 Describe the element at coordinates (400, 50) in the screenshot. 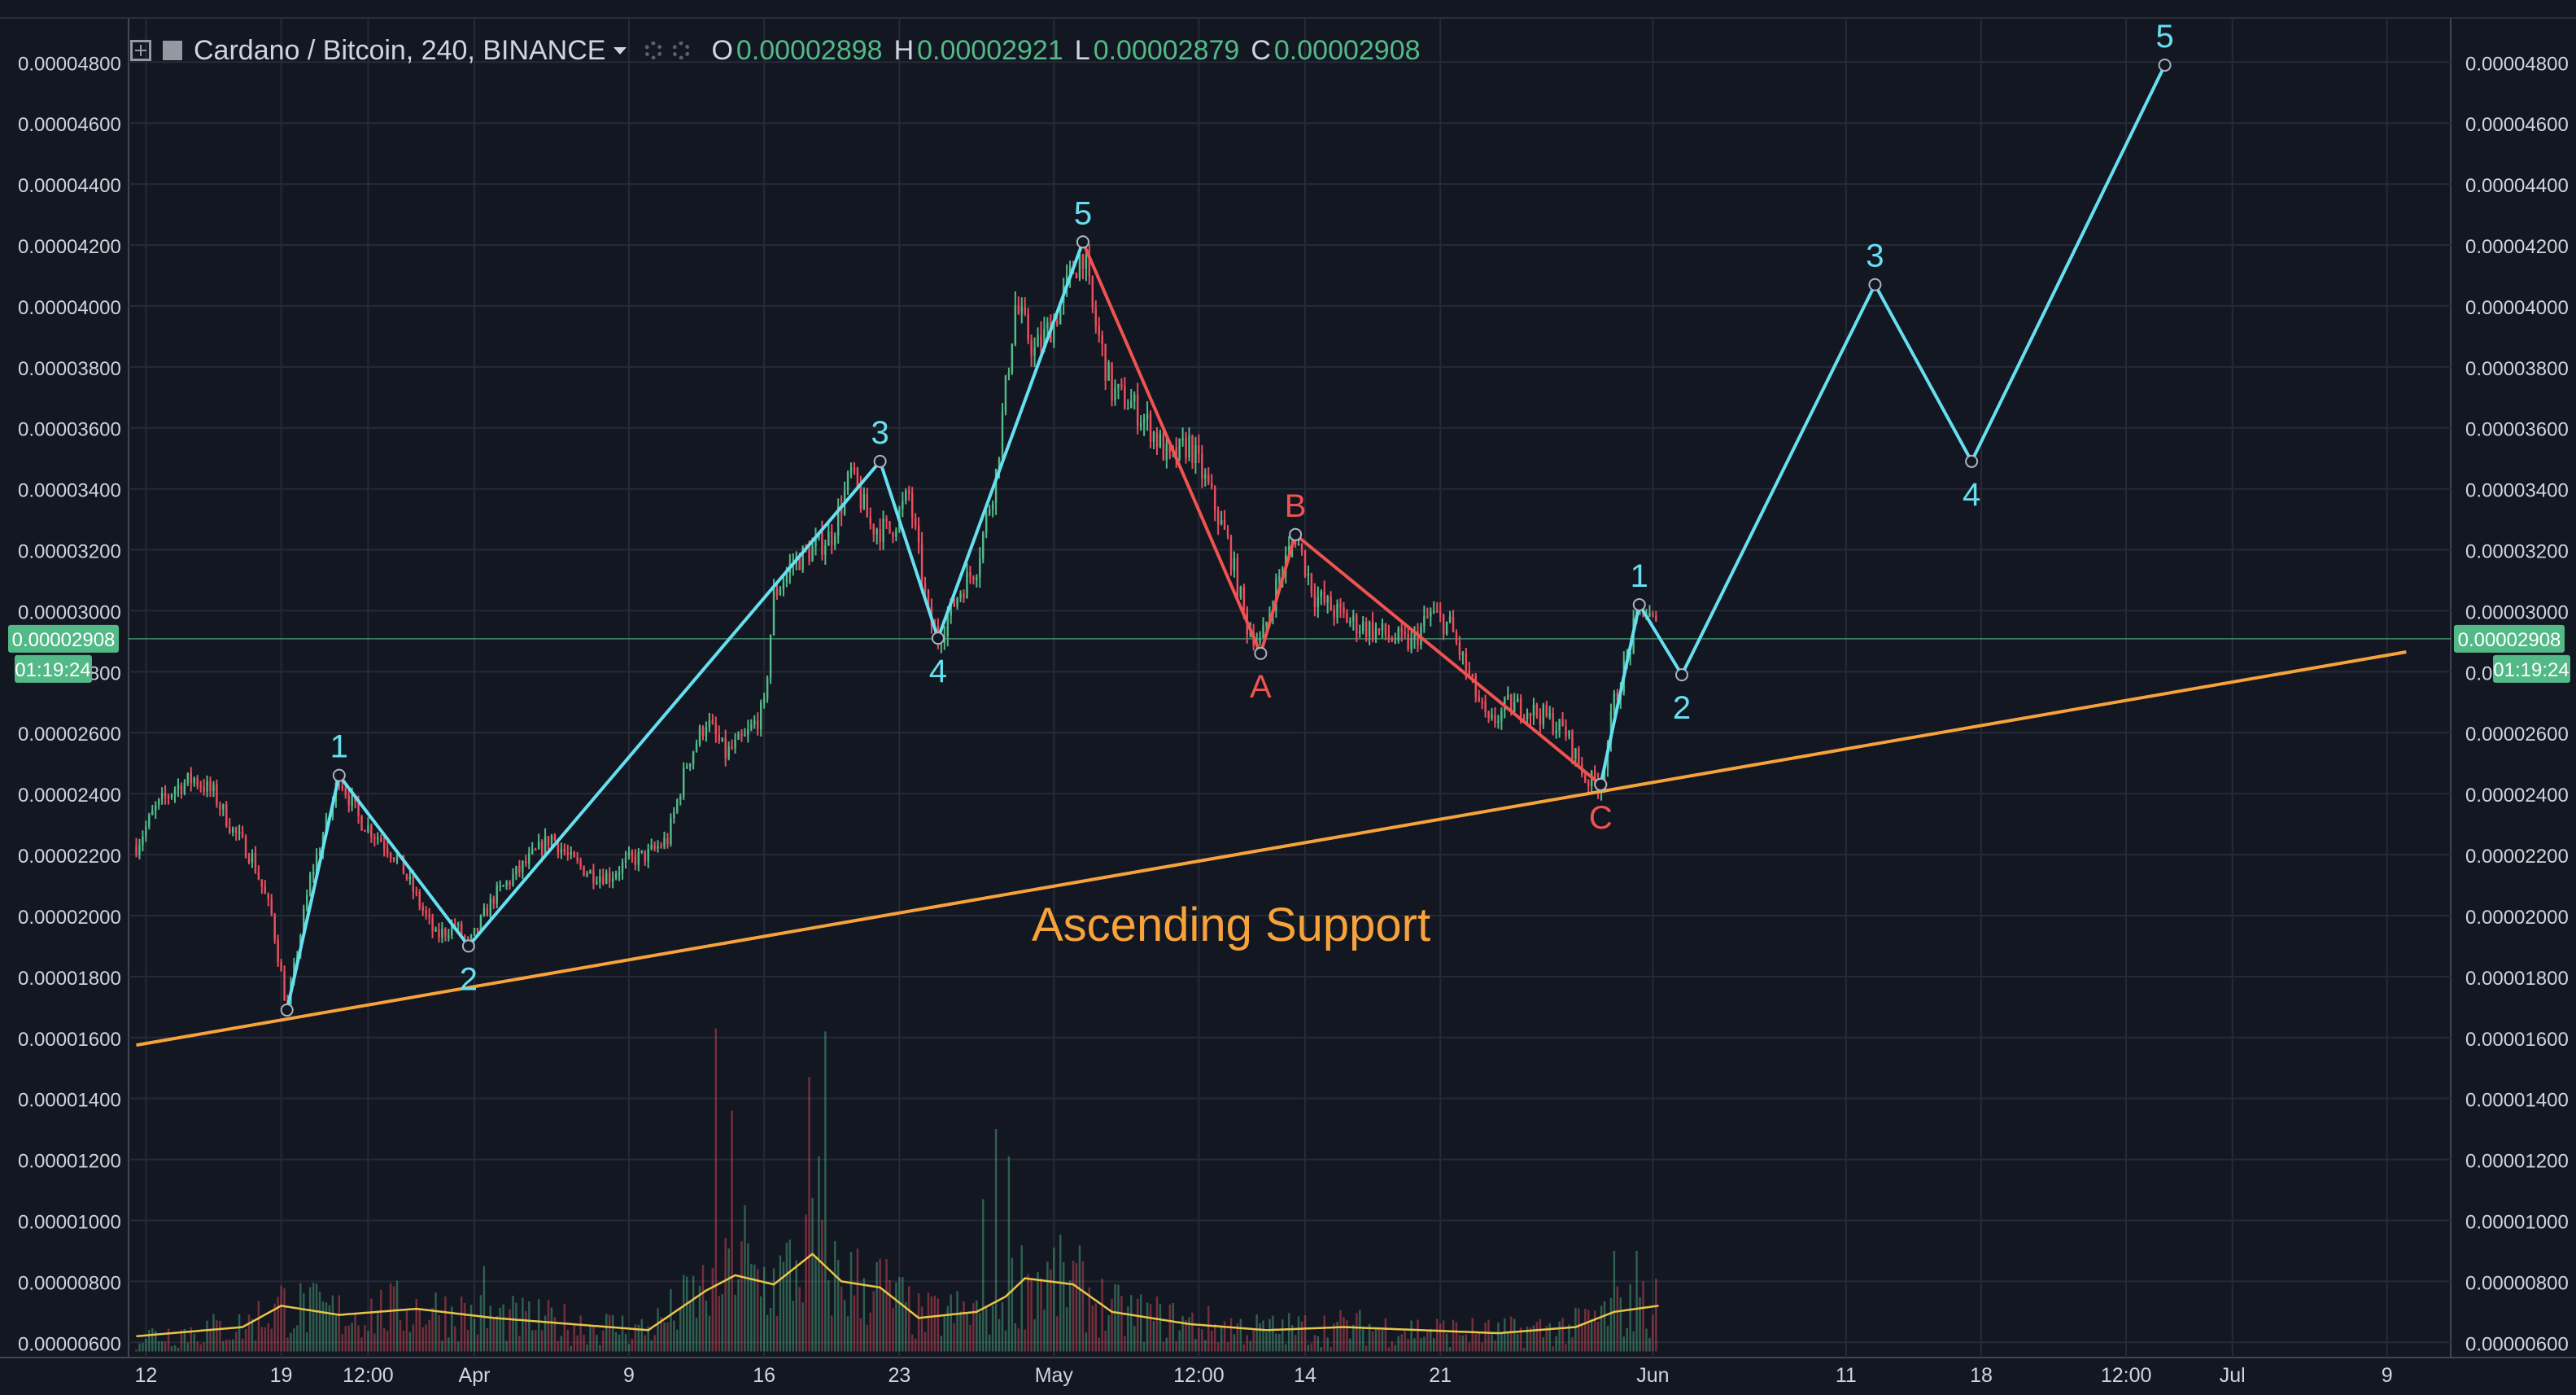

I see `symbol-title: Cardano / Bitcoin, 240, BINANCE` at that location.